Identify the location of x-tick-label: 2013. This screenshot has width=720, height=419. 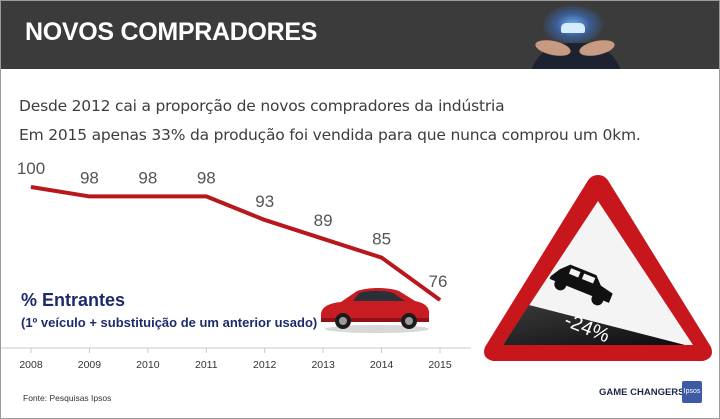
(323, 365).